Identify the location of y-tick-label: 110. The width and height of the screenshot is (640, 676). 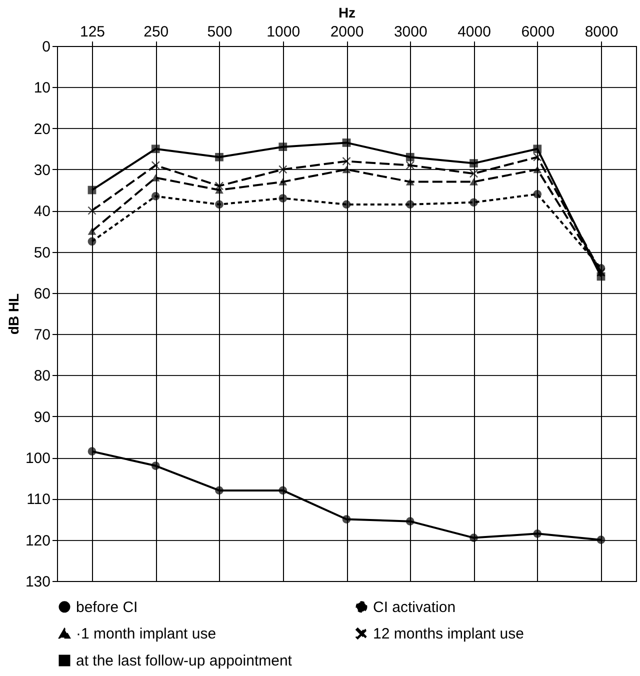
(38, 499).